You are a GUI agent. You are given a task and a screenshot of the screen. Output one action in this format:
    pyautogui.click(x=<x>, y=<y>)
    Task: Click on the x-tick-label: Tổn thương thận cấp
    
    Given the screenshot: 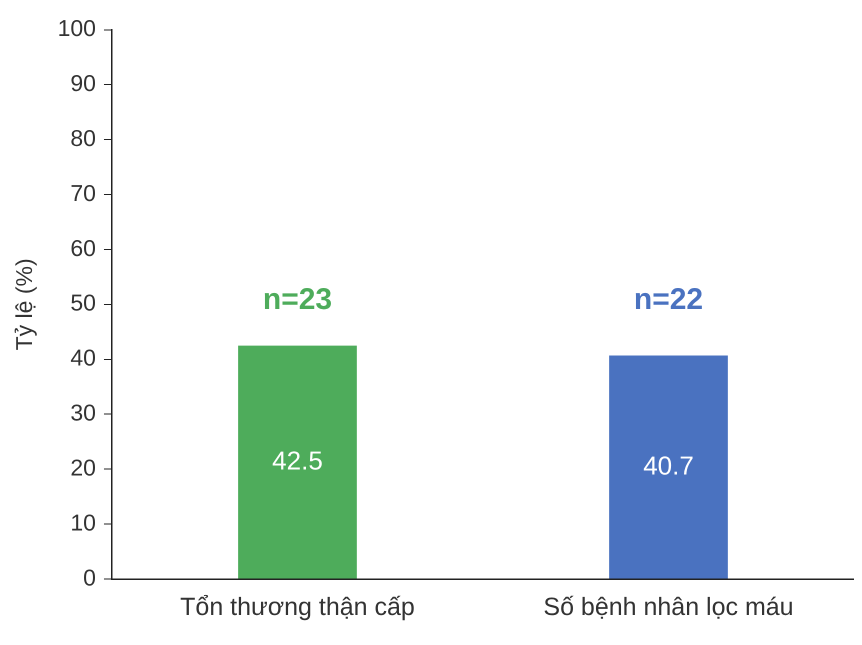 What is the action you would take?
    pyautogui.click(x=297, y=606)
    